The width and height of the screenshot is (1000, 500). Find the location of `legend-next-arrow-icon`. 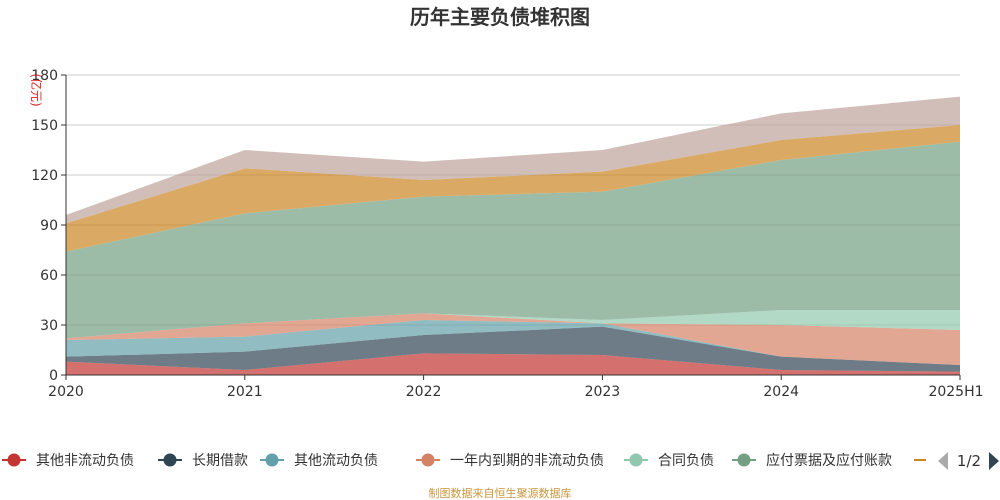

legend-next-arrow-icon is located at coordinates (994, 461).